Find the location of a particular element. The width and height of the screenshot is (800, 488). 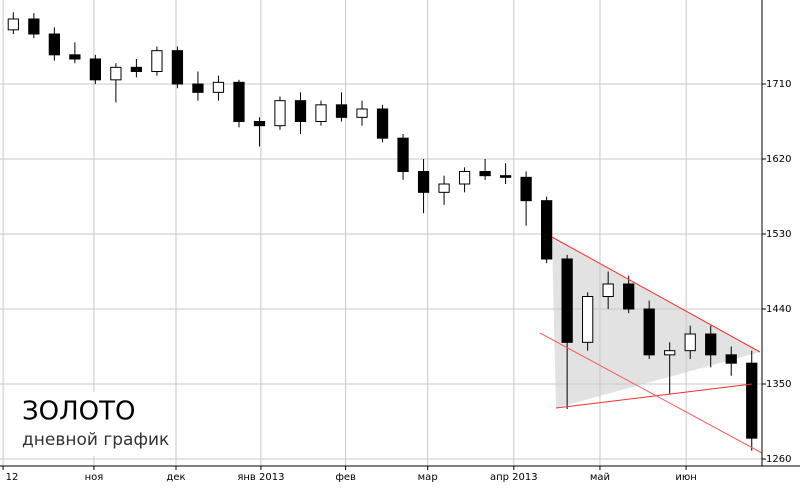

x-tick-label: дек is located at coordinates (175, 477).